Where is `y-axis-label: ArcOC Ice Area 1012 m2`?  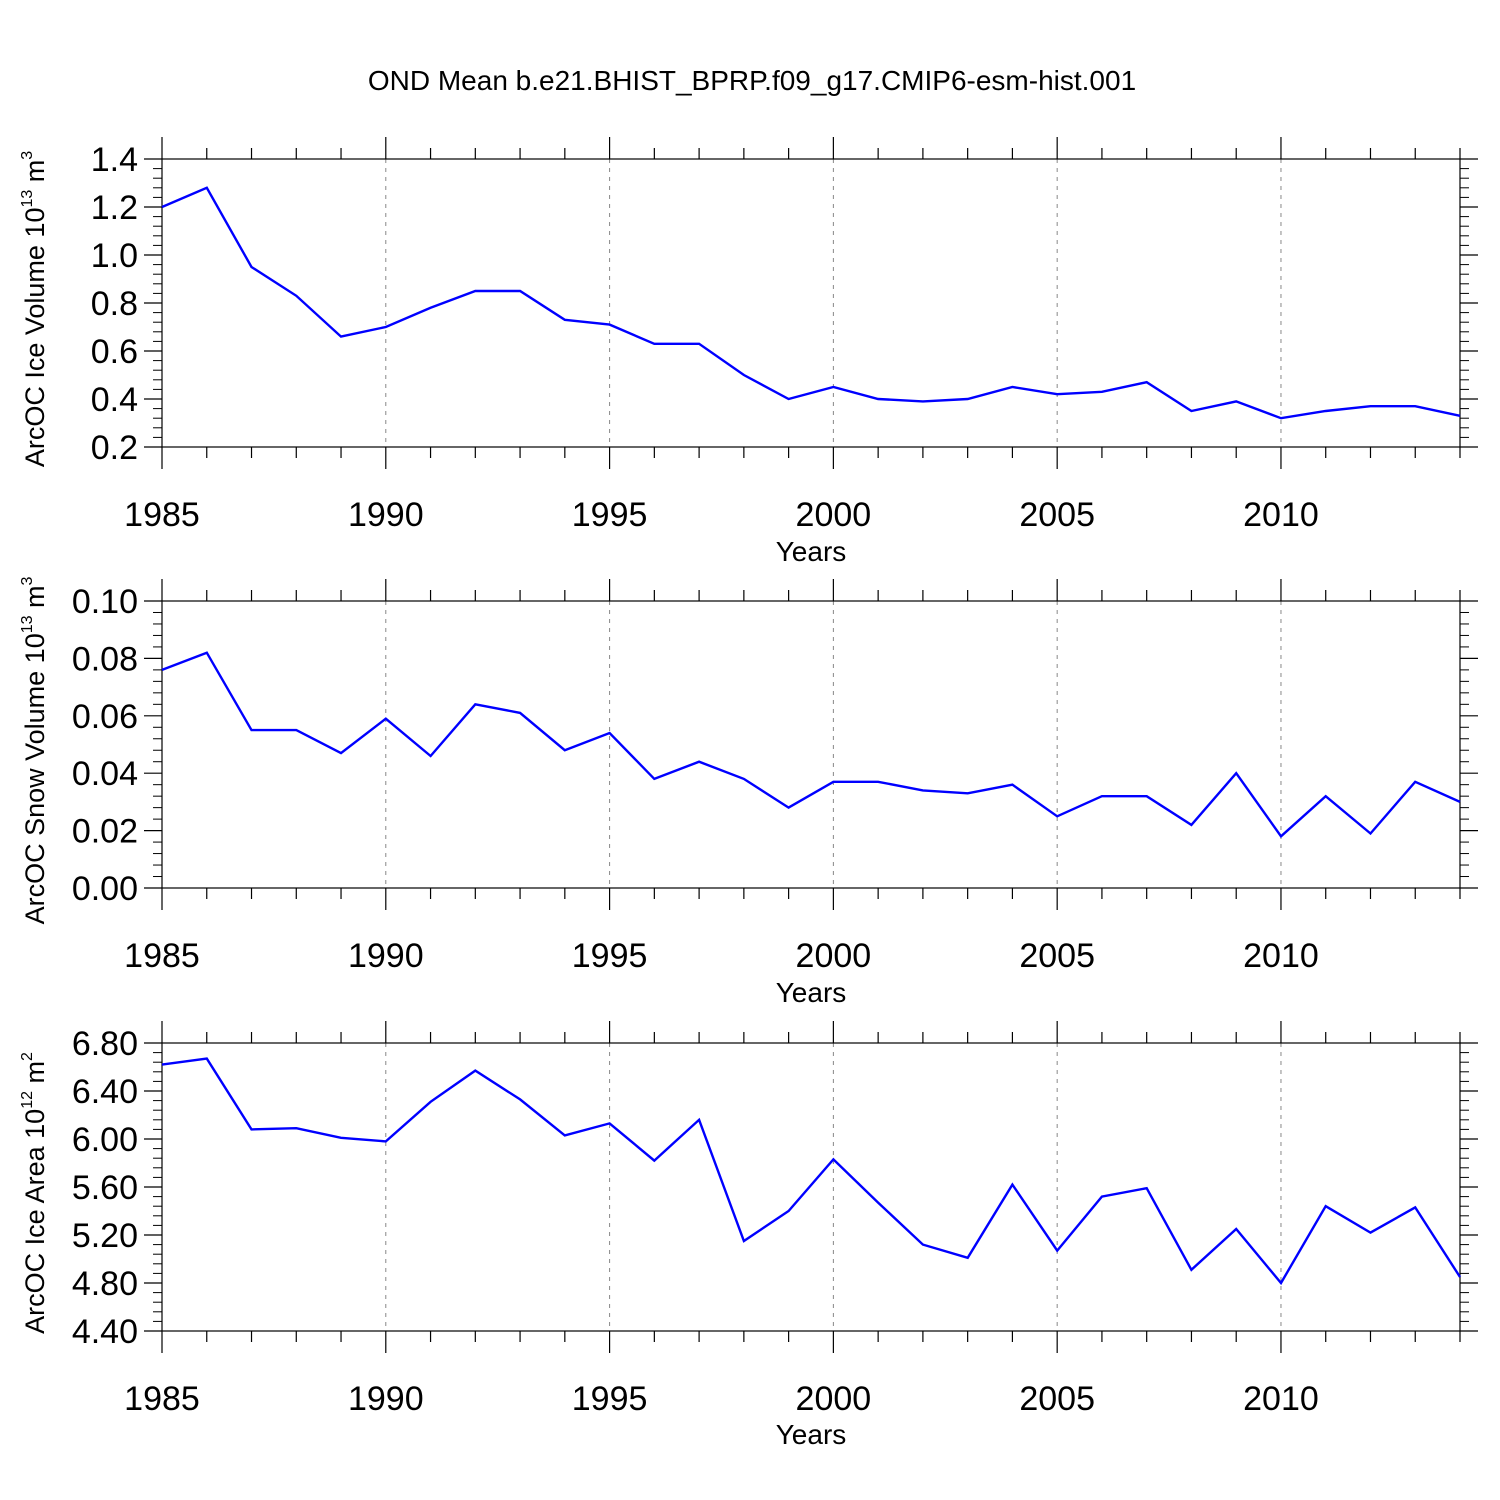
y-axis-label: ArcOC Ice Area 1012 m2 is located at coordinates (34, 1193).